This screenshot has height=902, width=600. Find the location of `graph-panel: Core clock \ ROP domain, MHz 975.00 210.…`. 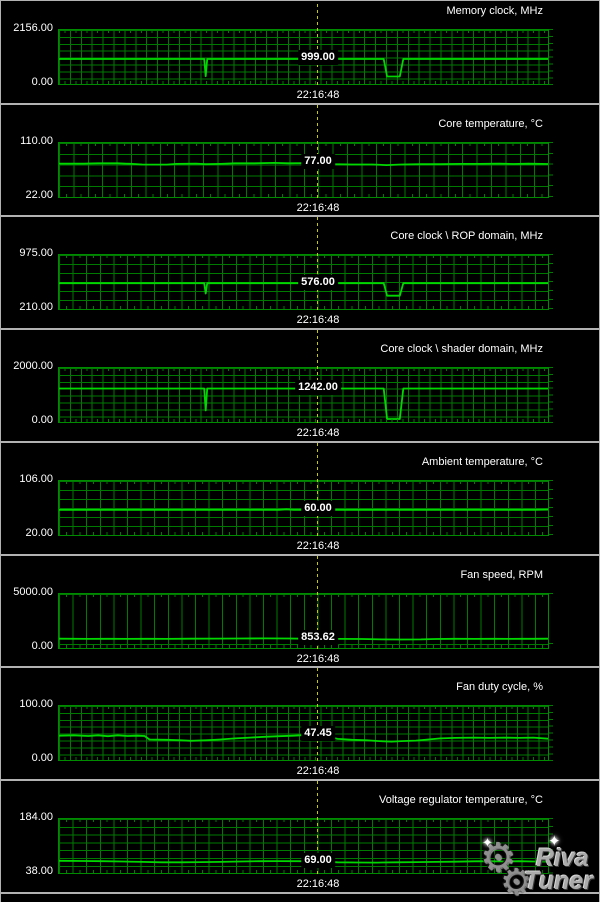

graph-panel: Core clock \ ROP domain, MHz 975.00 210.… is located at coordinates (300, 272).